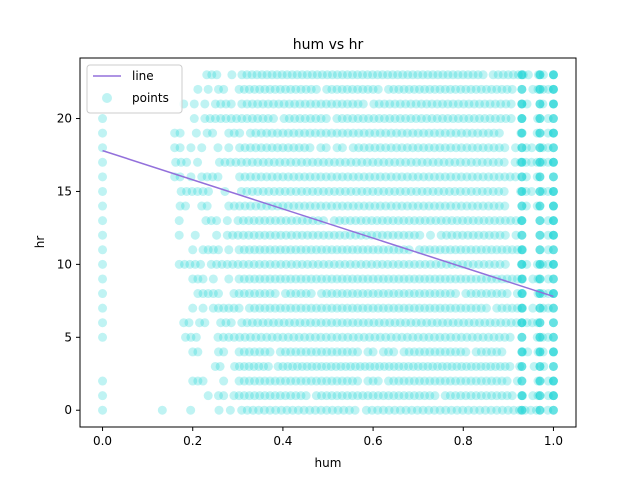 The width and height of the screenshot is (640, 480). Describe the element at coordinates (134, 89) in the screenshot. I see `legend: line points` at that location.